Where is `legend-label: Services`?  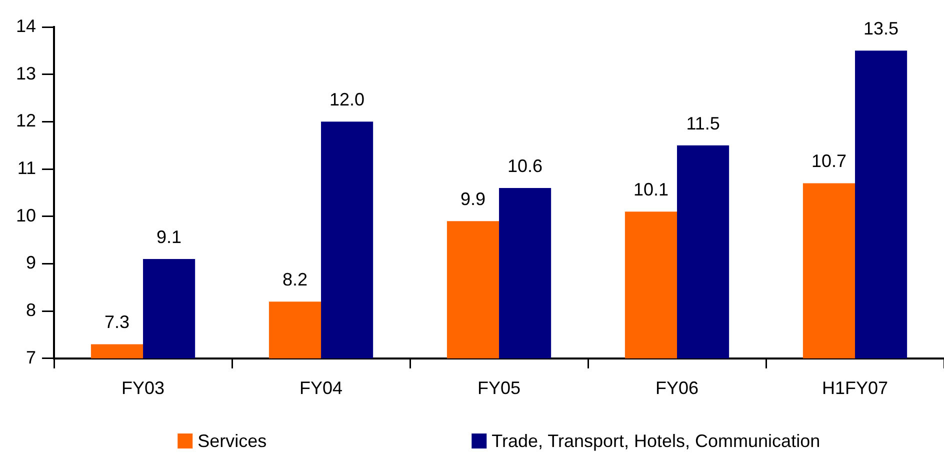 legend-label: Services is located at coordinates (232, 440).